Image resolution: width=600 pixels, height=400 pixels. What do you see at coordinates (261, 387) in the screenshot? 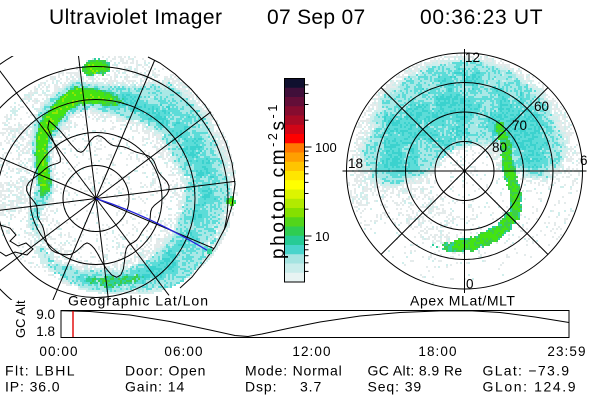
I see `svg-text: Dsp:` at bounding box center [261, 387].